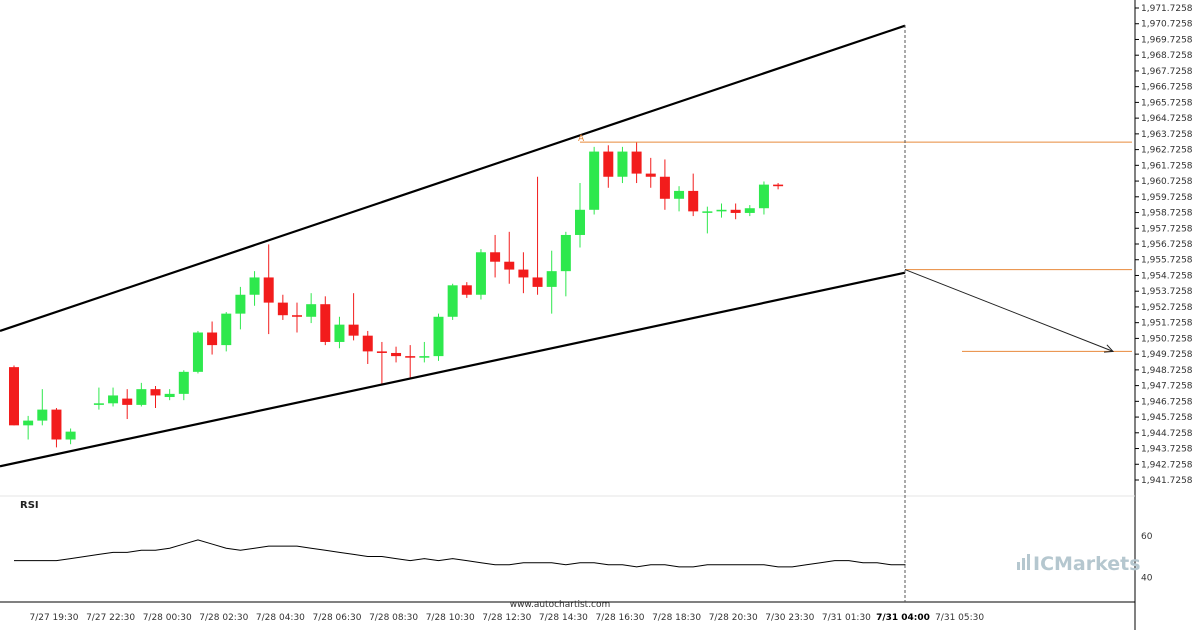 The width and height of the screenshot is (1200, 630). Describe the element at coordinates (336, 618) in the screenshot. I see `time-tick-label: 7/28 06:30` at that location.